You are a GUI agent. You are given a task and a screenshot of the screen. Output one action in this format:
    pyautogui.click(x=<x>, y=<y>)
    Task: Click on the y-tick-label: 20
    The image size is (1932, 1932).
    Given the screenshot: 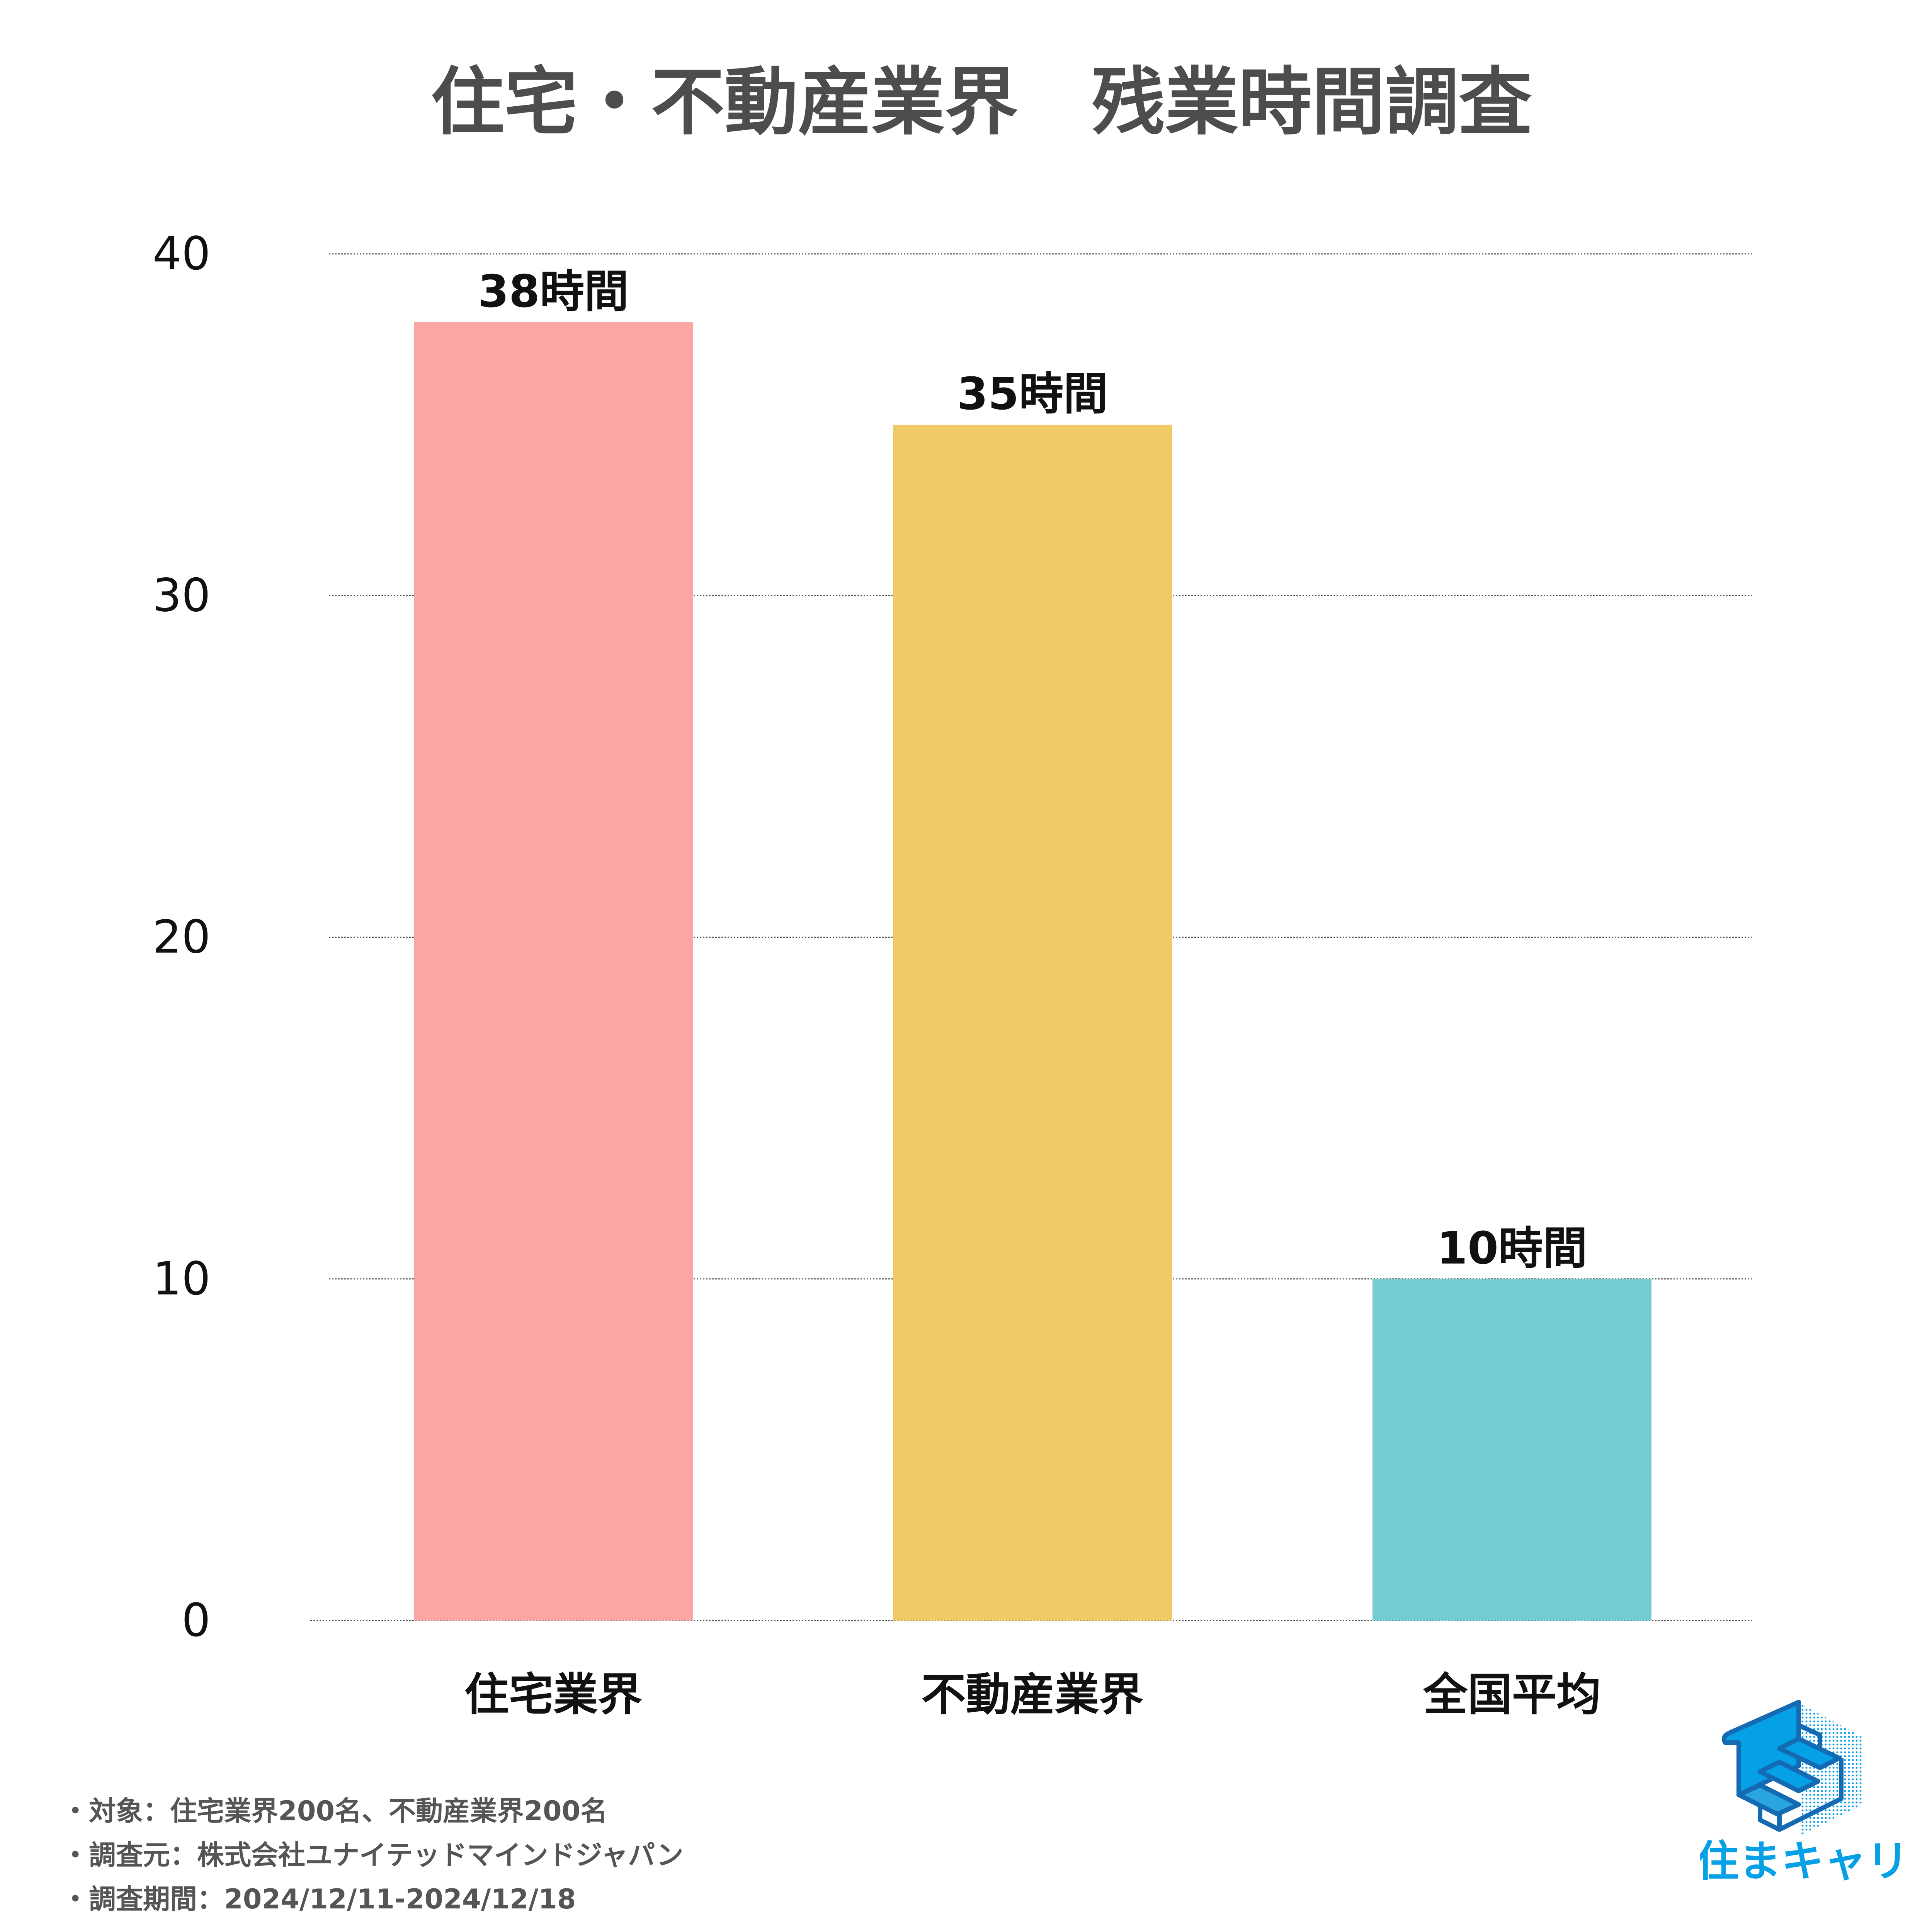 What is the action you would take?
    pyautogui.click(x=182, y=937)
    